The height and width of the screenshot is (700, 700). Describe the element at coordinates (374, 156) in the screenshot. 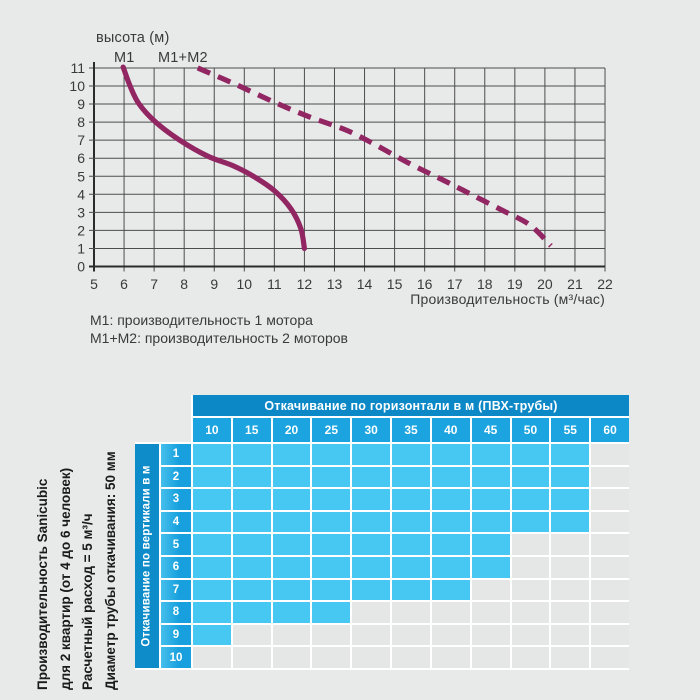

I see `curve-m1m2` at that location.